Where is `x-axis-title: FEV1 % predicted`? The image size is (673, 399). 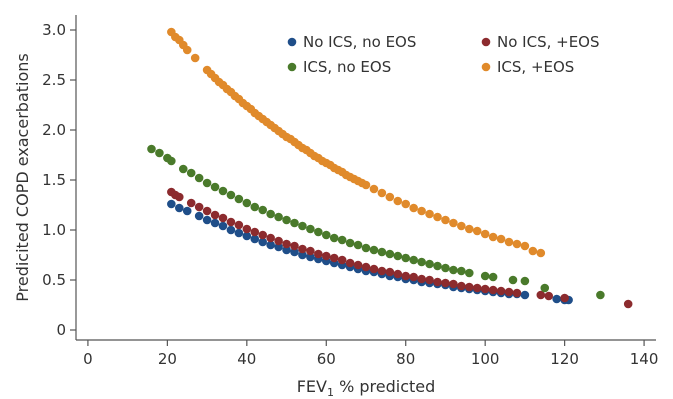
x-axis-title: FEV1 % predicted is located at coordinates (366, 388).